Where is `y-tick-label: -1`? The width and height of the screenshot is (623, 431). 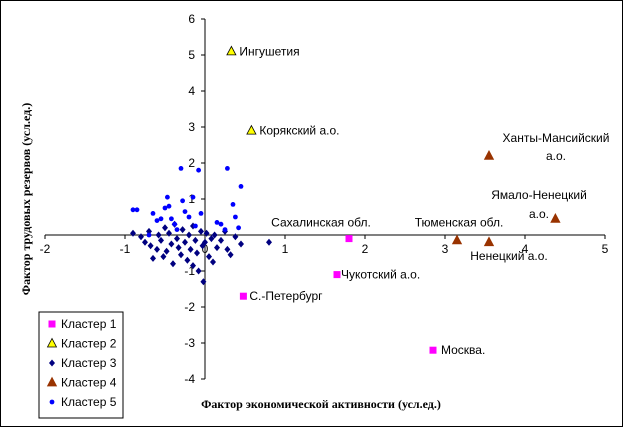
y-tick-label: -1 is located at coordinates (189, 271).